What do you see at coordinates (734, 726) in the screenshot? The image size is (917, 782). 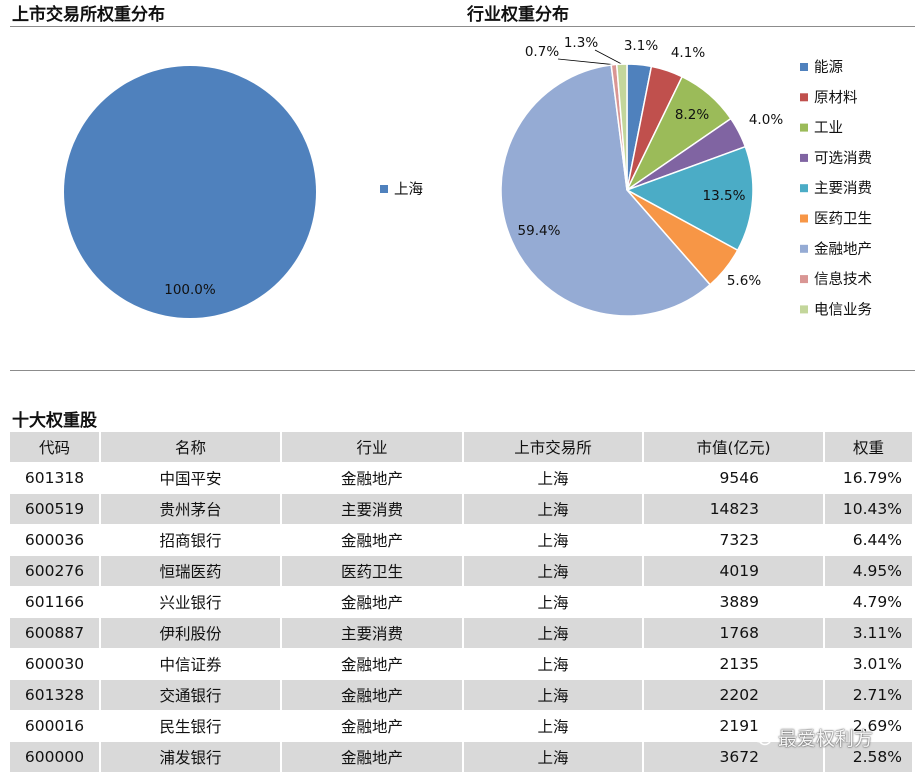 I see `table-cell: 2191` at bounding box center [734, 726].